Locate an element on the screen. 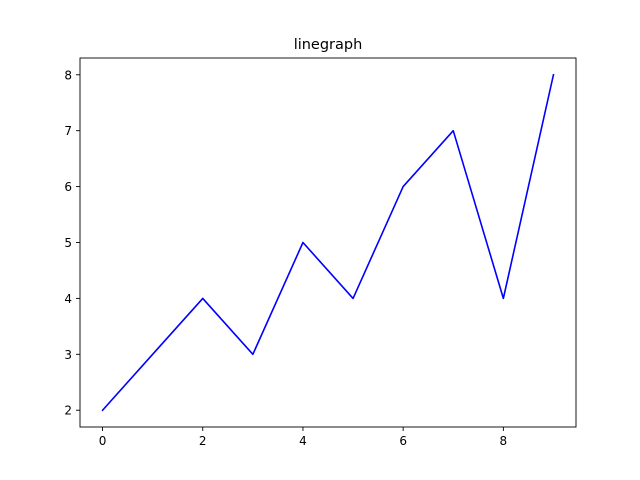  y-tick-label: 3 is located at coordinates (68, 355).